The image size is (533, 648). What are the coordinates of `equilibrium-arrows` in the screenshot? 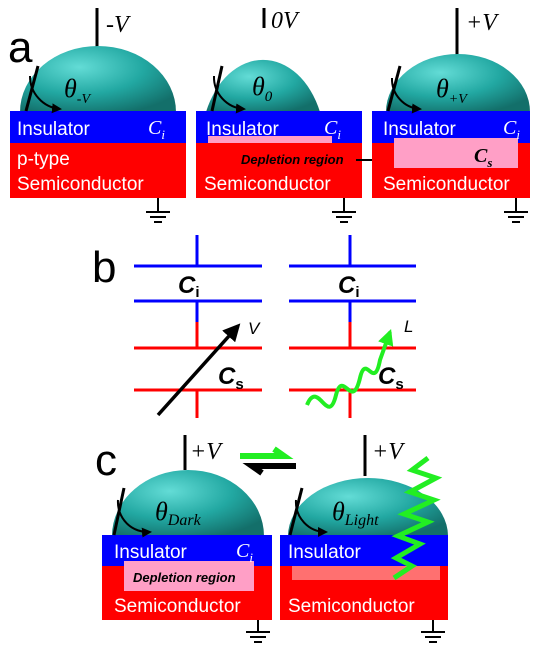 It's located at (268, 461).